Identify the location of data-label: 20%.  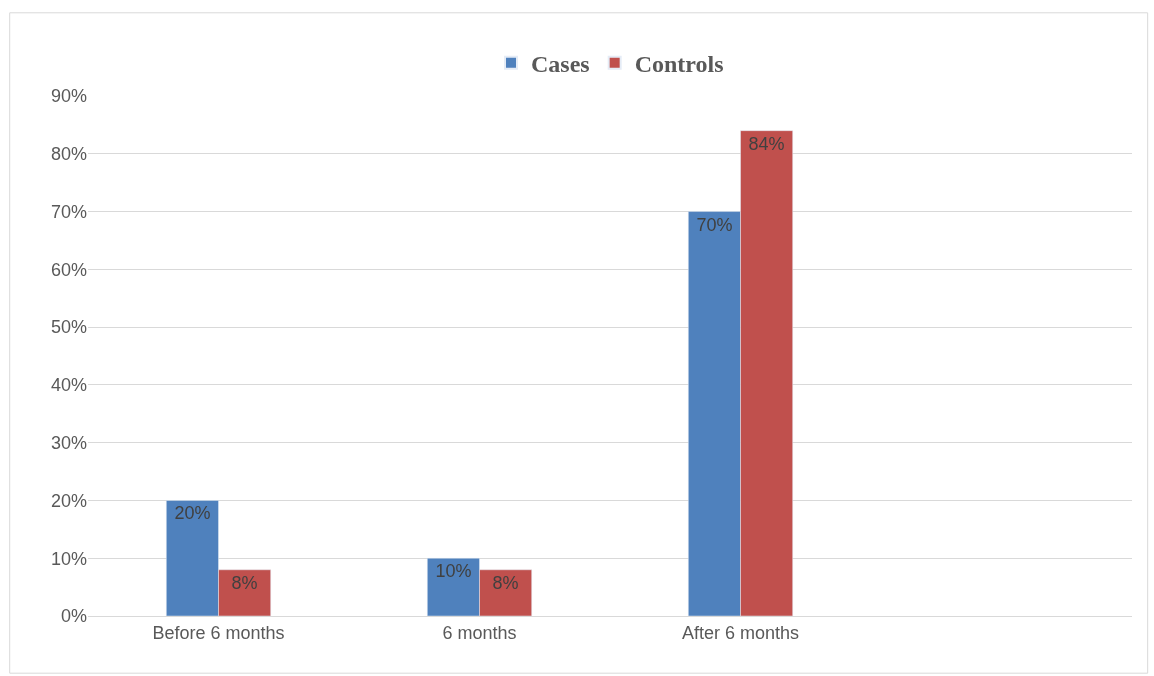
(192, 513).